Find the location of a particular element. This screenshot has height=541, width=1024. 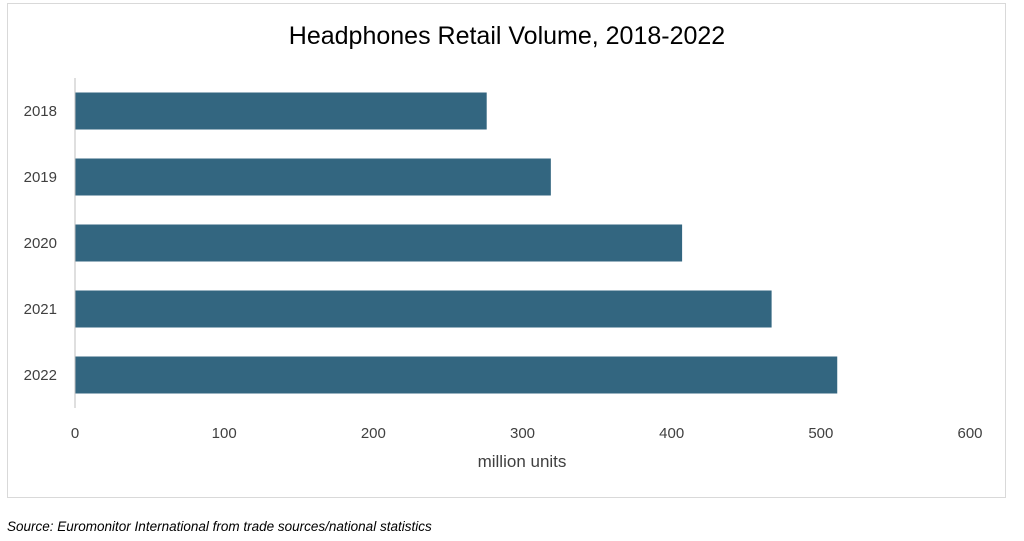

bar-2019 is located at coordinates (313, 177).